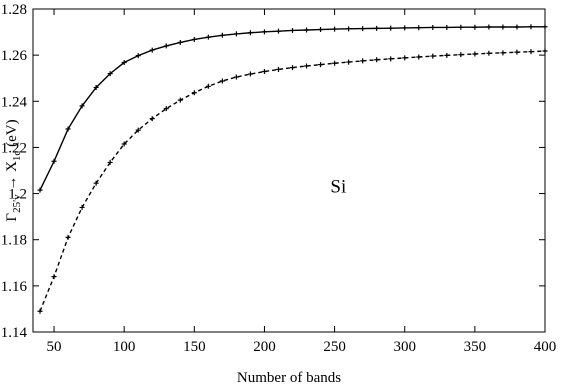 The width and height of the screenshot is (574, 392). I want to click on y-tick-label: 1.24, so click(14, 102).